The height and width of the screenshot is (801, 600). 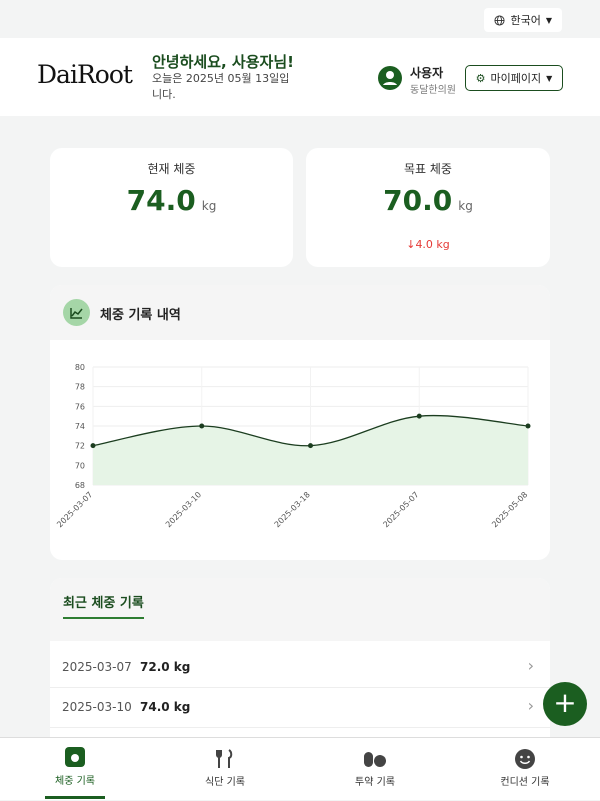 I want to click on card-label: 목표 체중, so click(x=428, y=169).